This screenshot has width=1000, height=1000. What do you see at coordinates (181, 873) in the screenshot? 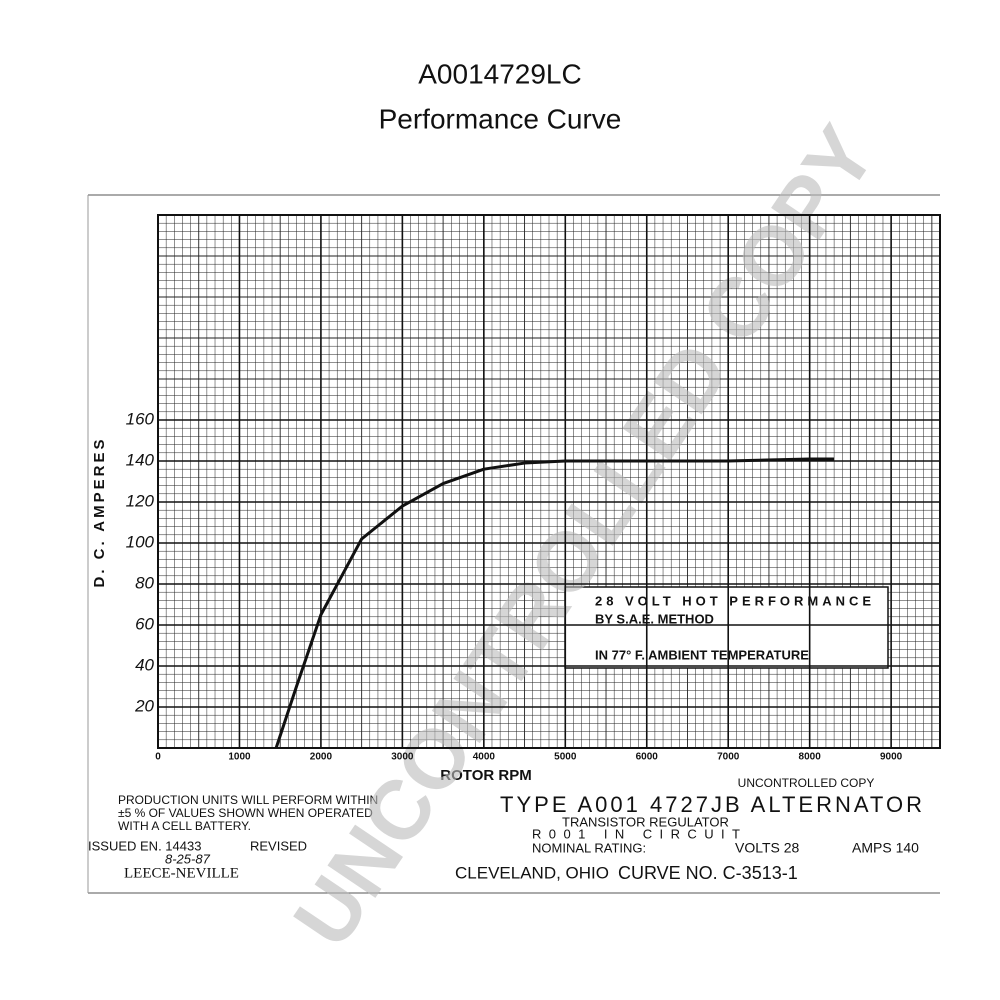
I see `maker: LEECE-NEVILLE` at bounding box center [181, 873].